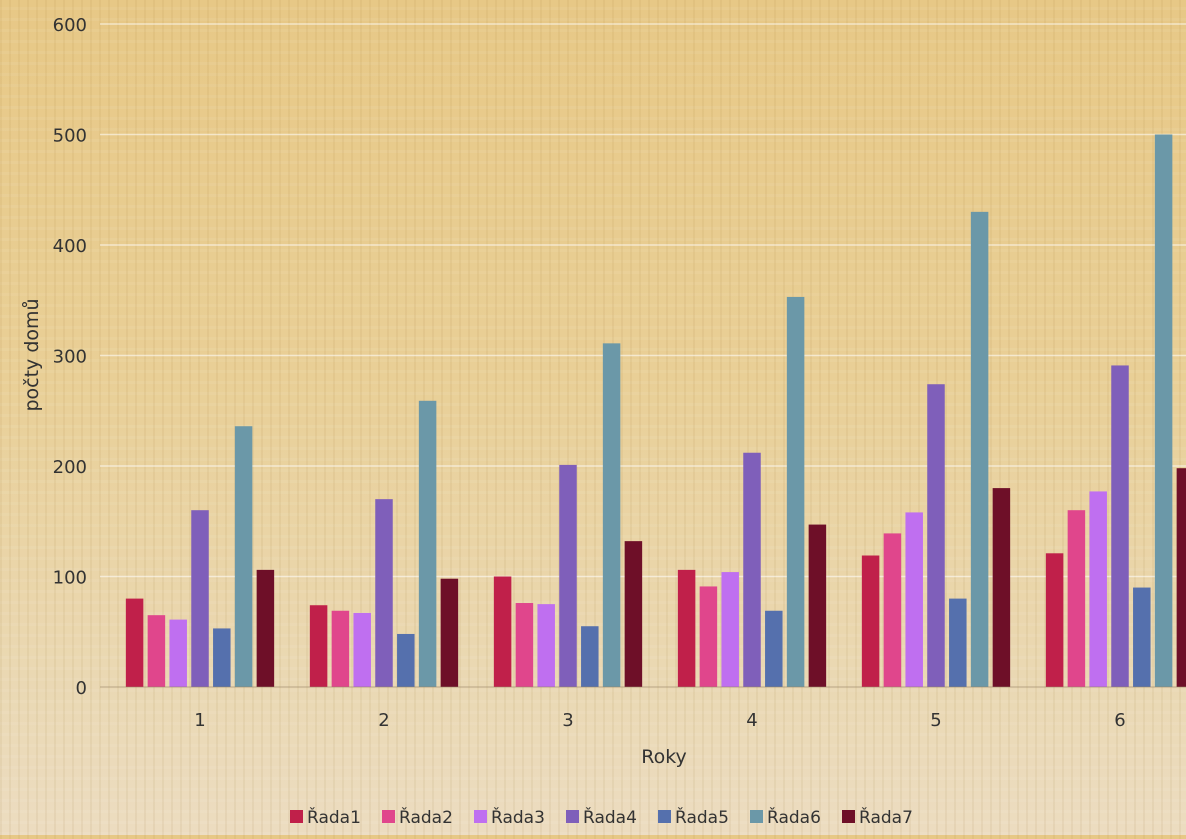 The image size is (1186, 839). Describe the element at coordinates (1054, 620) in the screenshot. I see `bar-Řada1-6` at that location.